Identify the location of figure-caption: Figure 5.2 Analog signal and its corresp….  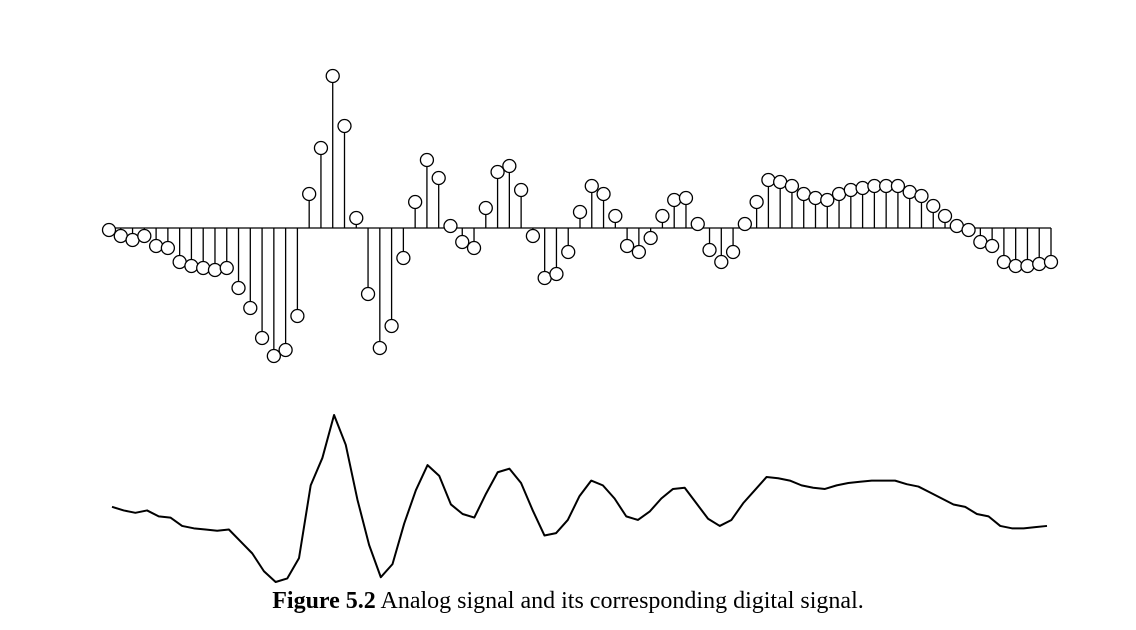
(568, 601).